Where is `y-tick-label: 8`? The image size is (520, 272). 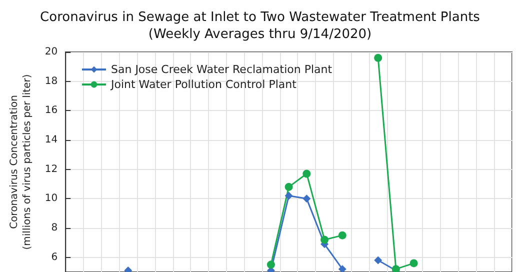 y-tick-label: 8 is located at coordinates (54, 228).